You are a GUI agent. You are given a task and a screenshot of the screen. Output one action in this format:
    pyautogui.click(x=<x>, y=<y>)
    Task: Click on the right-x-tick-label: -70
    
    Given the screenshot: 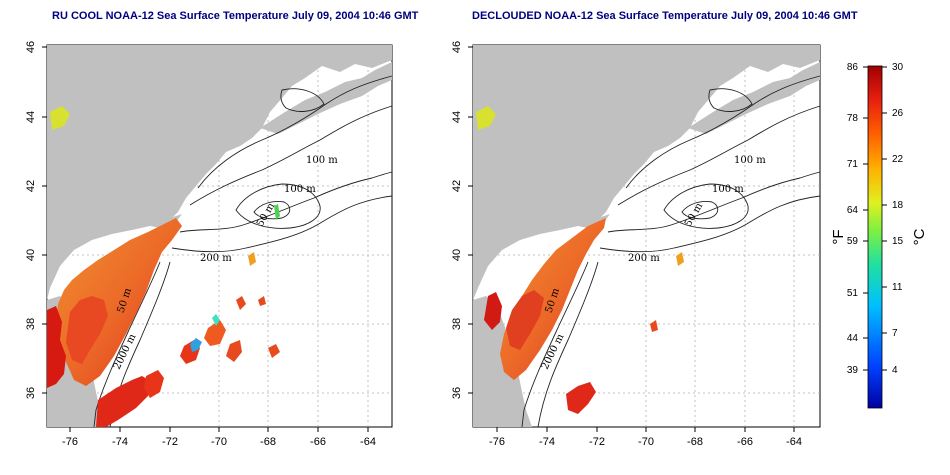 What is the action you would take?
    pyautogui.click(x=646, y=442)
    